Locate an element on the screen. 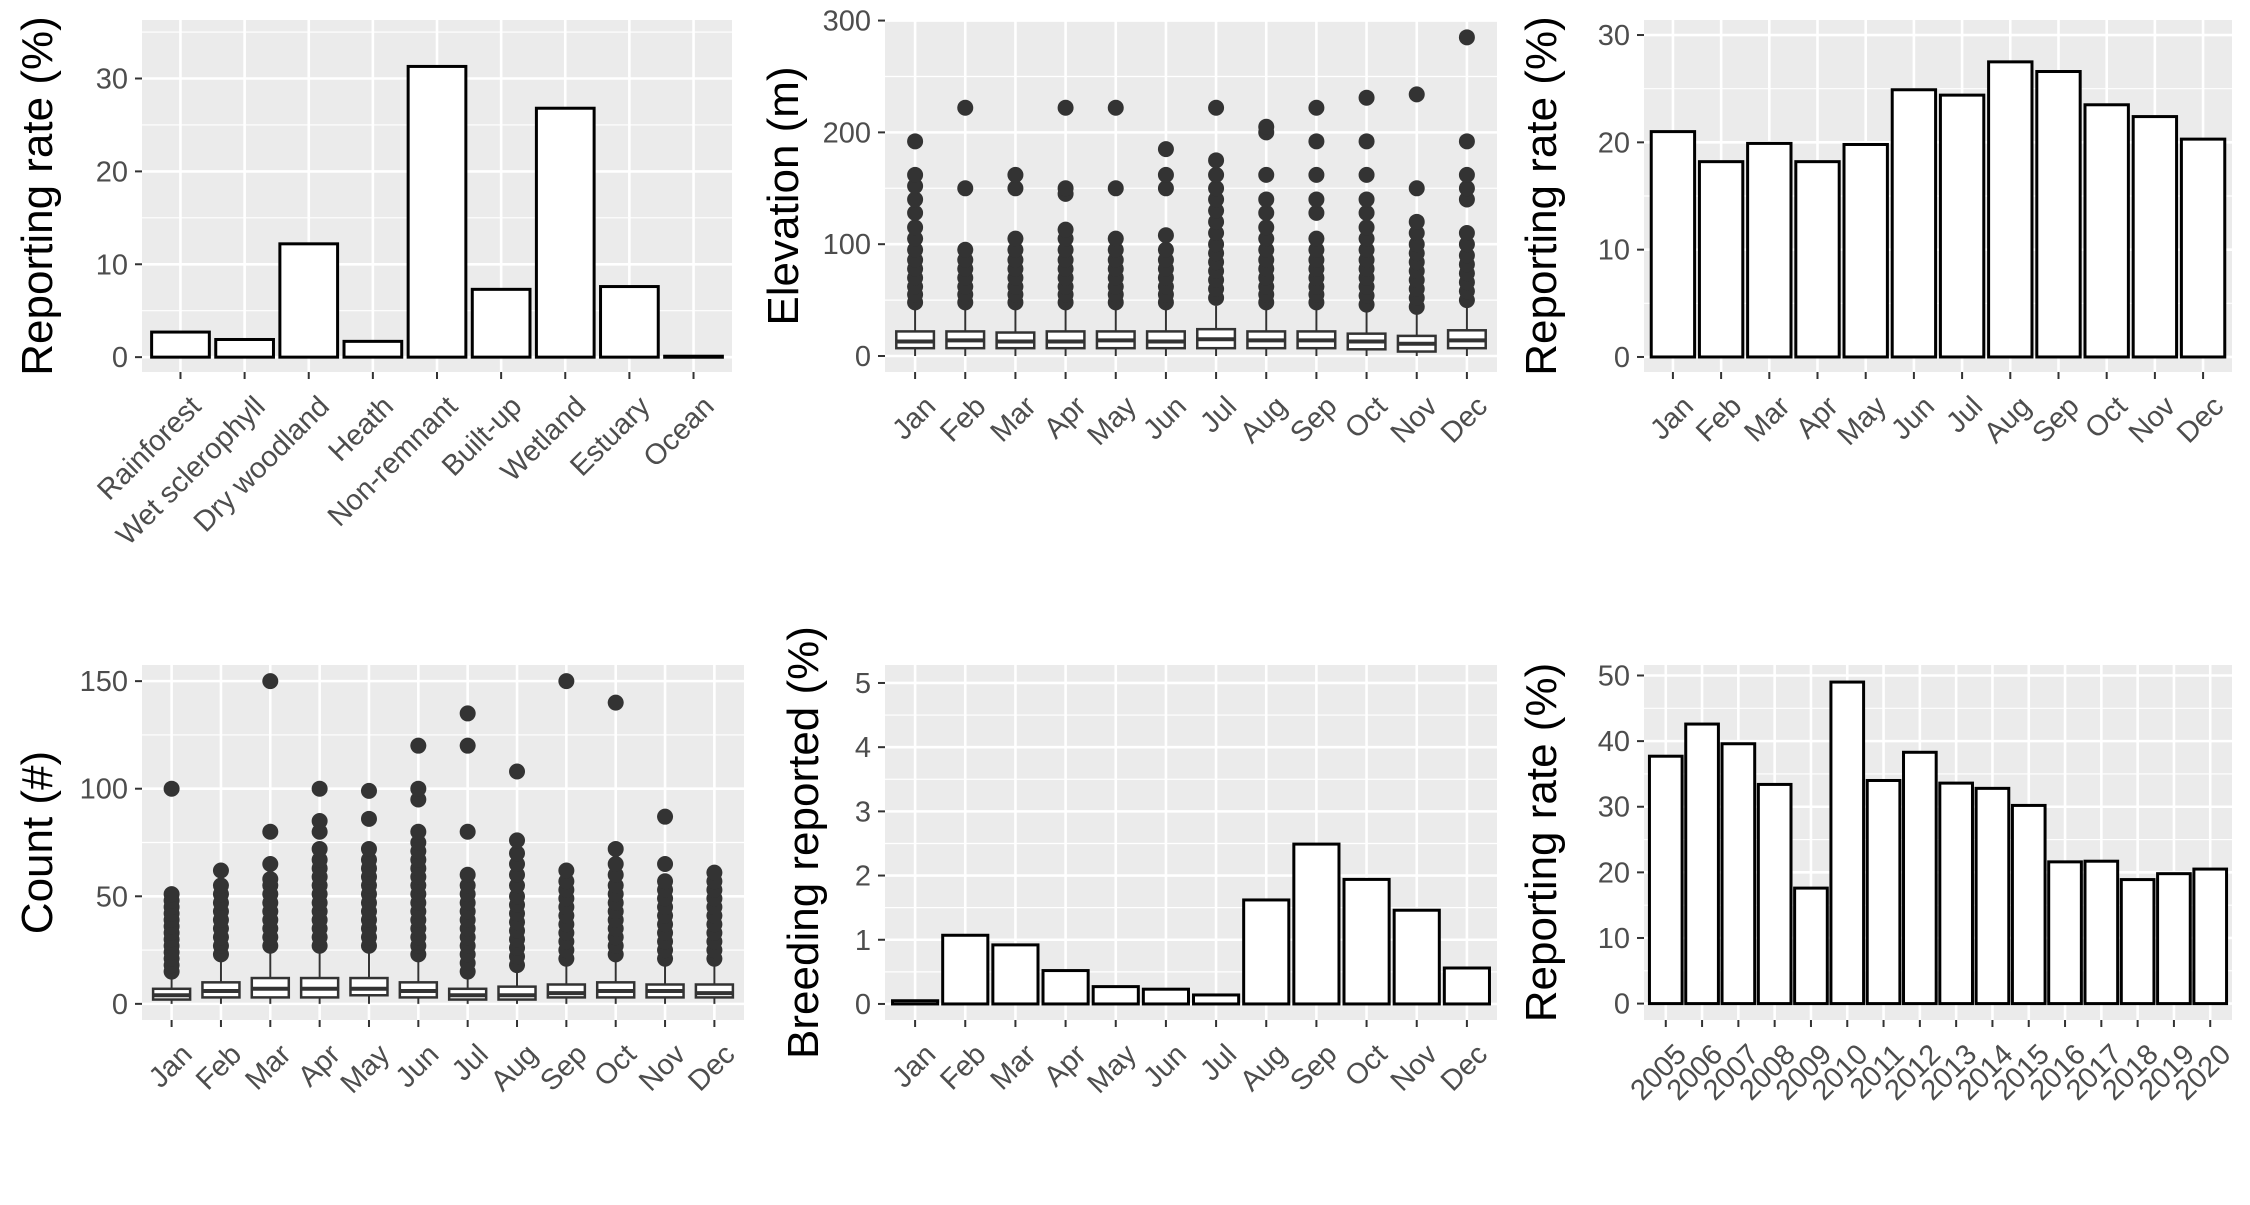 The width and height of the screenshot is (2250, 1205). bar-dry-woodland is located at coordinates (309, 300).